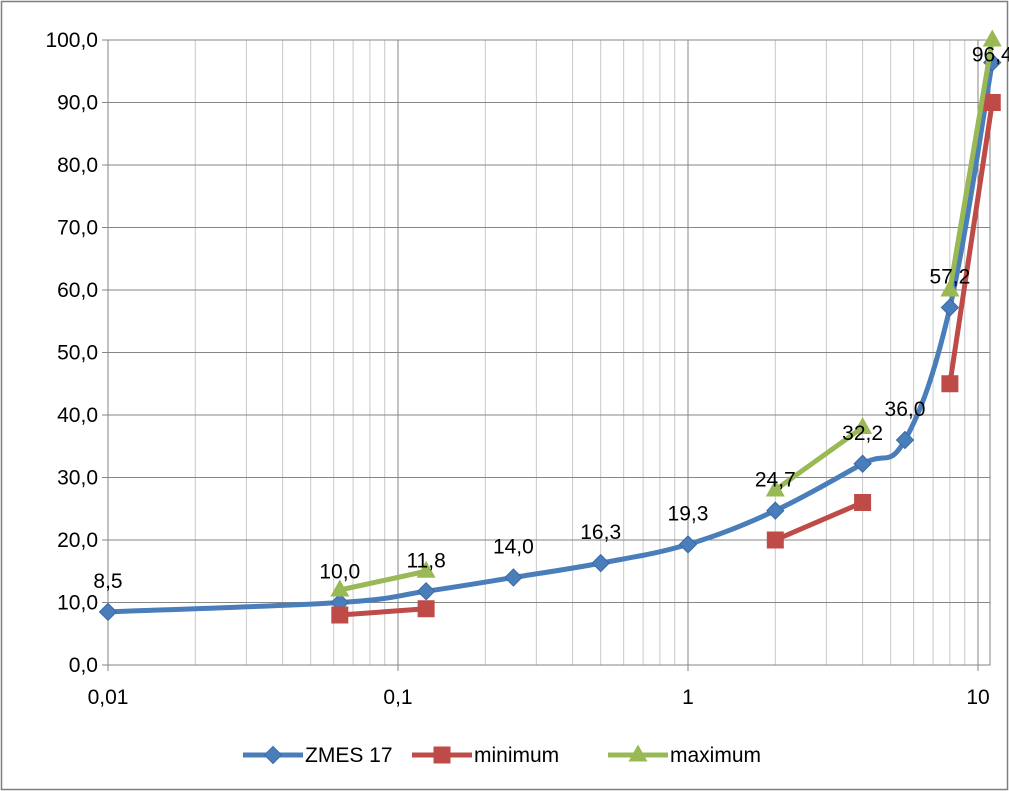 The height and width of the screenshot is (791, 1009). I want to click on legend-item-zmes-17: ZMES 17, so click(318, 755).